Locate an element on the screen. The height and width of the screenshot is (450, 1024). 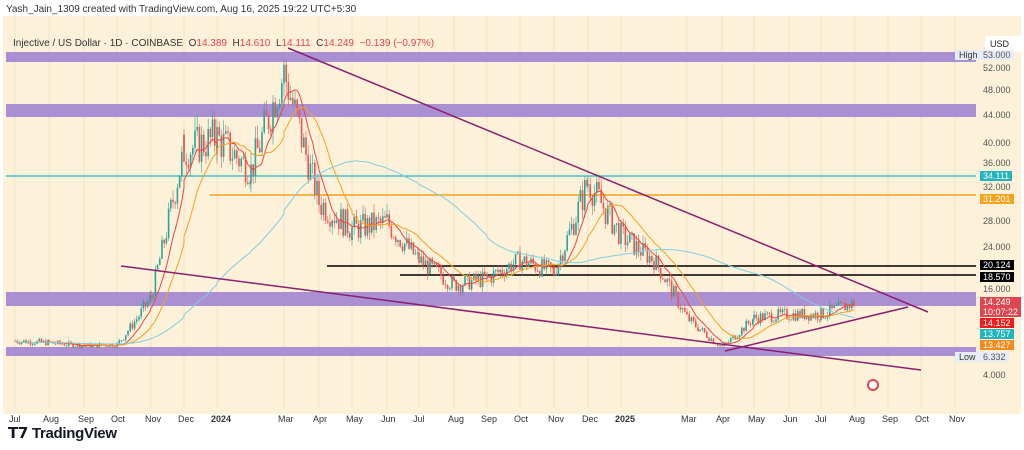
time-axis-label: Sep is located at coordinates (890, 419).